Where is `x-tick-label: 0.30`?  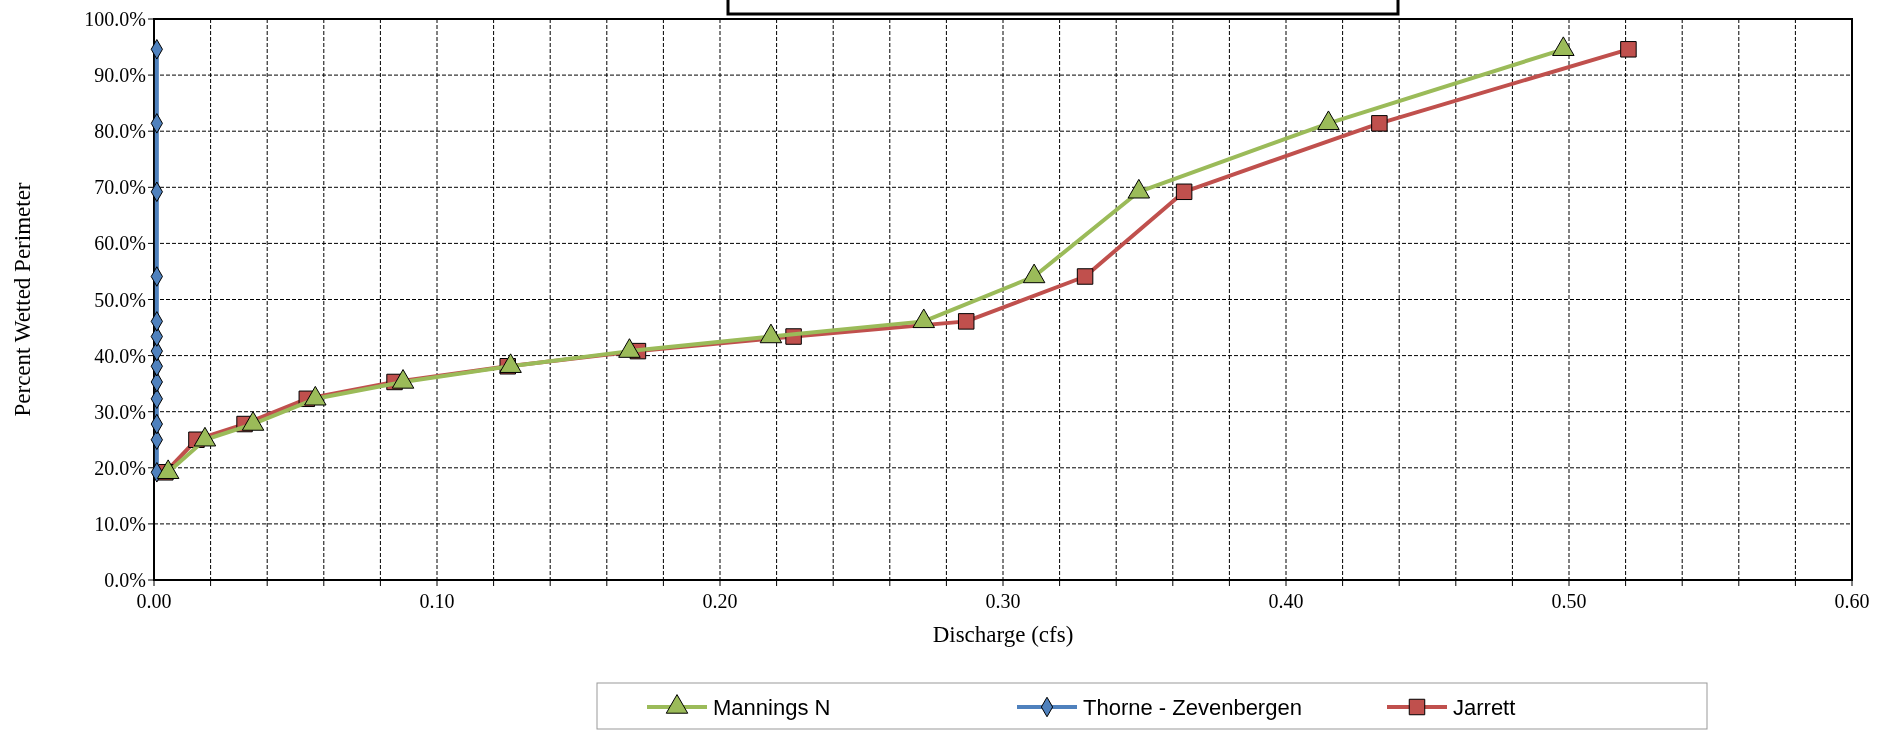
x-tick-label: 0.30 is located at coordinates (1003, 601).